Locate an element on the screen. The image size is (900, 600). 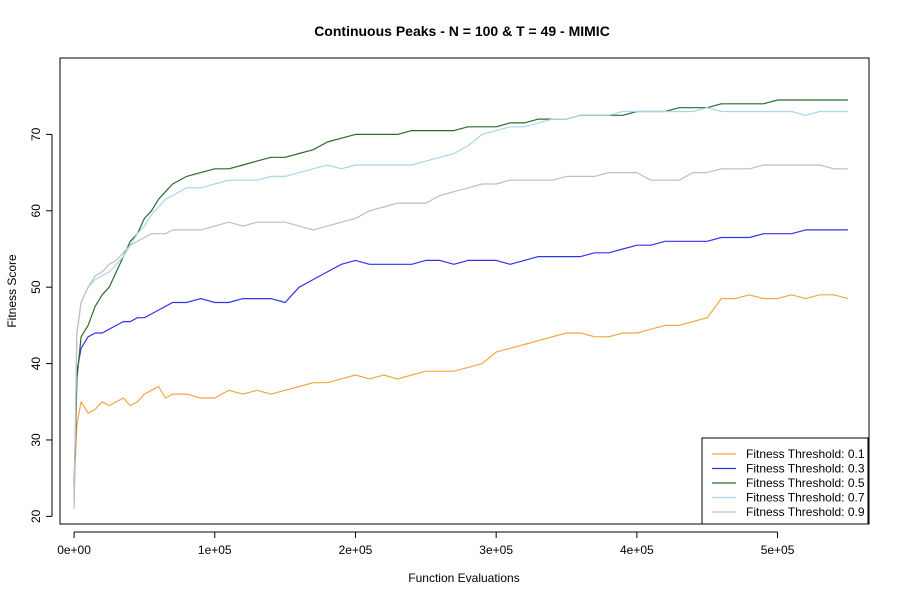
legend-label: Fitness Threshold: 0.5 is located at coordinates (805, 483).